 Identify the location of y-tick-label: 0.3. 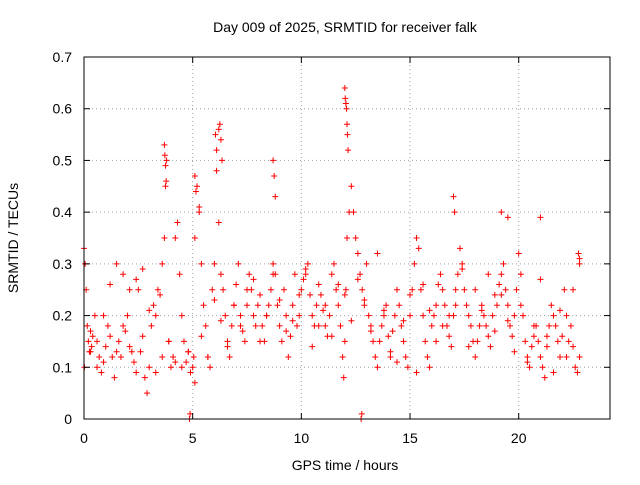
(63, 264).